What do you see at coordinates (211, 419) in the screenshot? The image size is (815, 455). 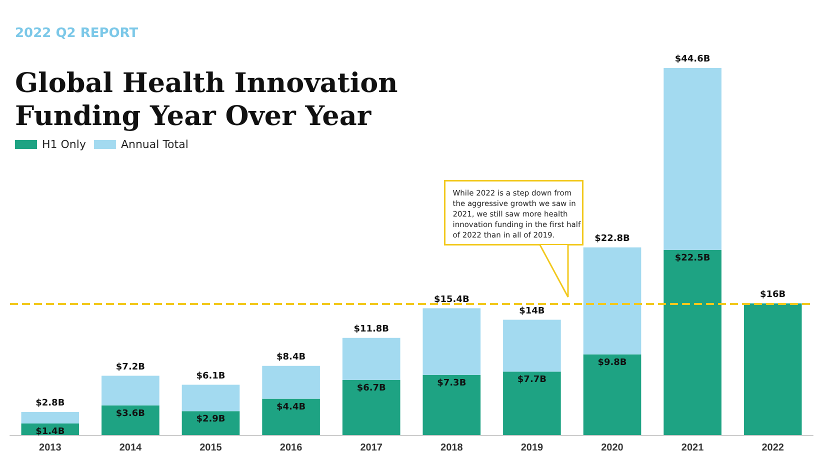 I see `data-label: $2.9B` at bounding box center [211, 419].